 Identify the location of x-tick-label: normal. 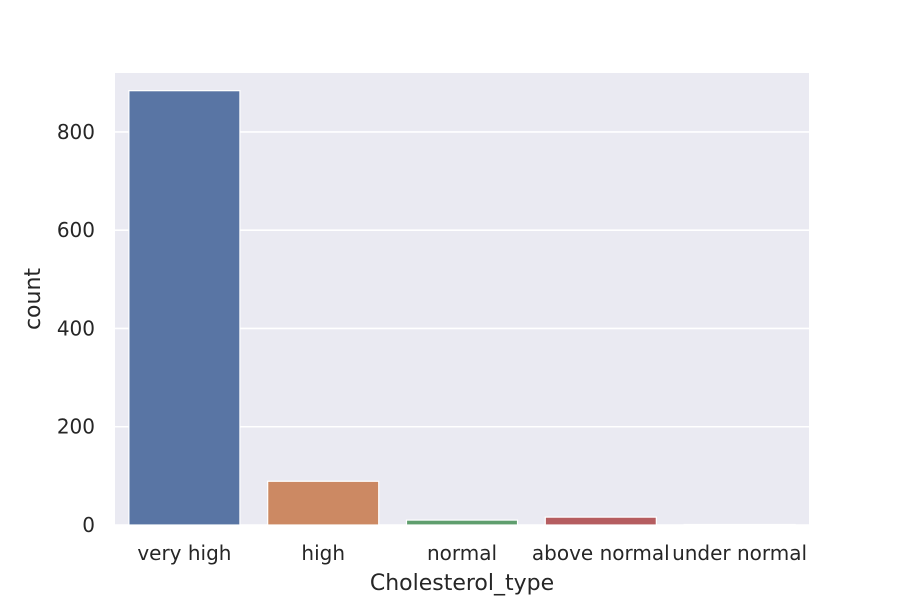
(462, 553).